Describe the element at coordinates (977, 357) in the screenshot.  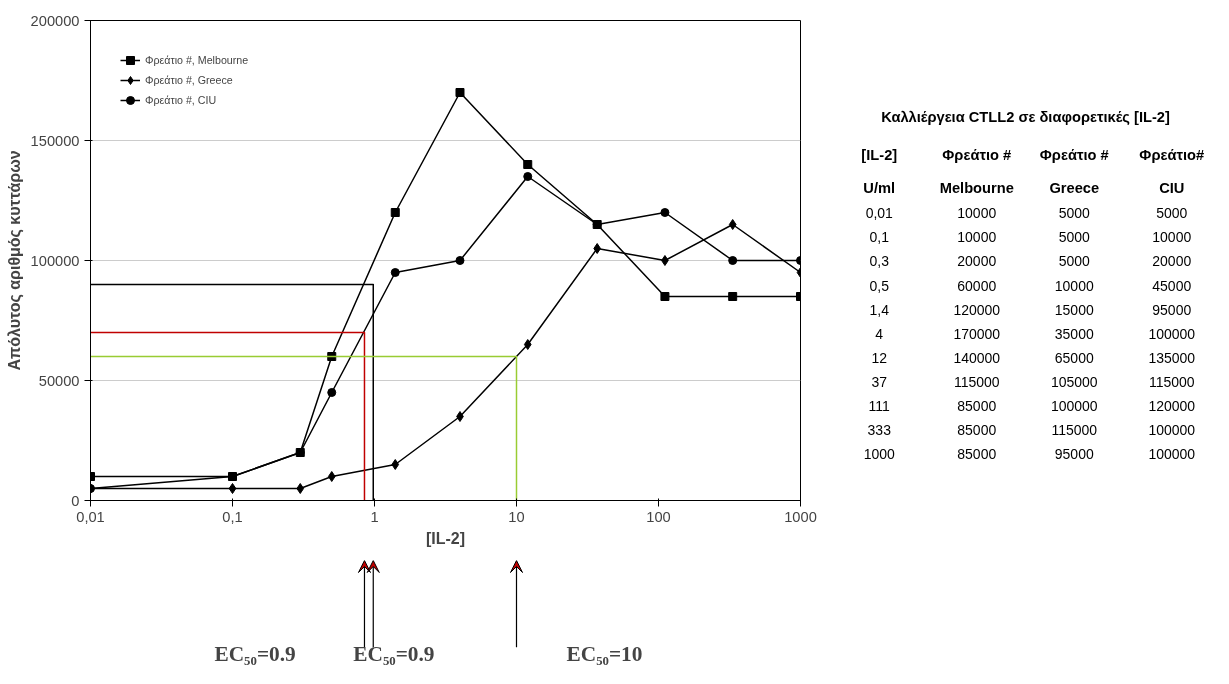
I see `text: 140000` at that location.